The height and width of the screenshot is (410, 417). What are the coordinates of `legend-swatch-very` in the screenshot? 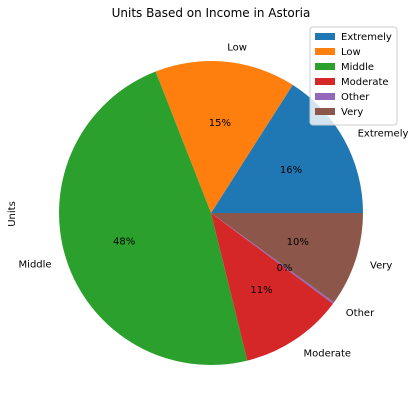 It's located at (325, 111).